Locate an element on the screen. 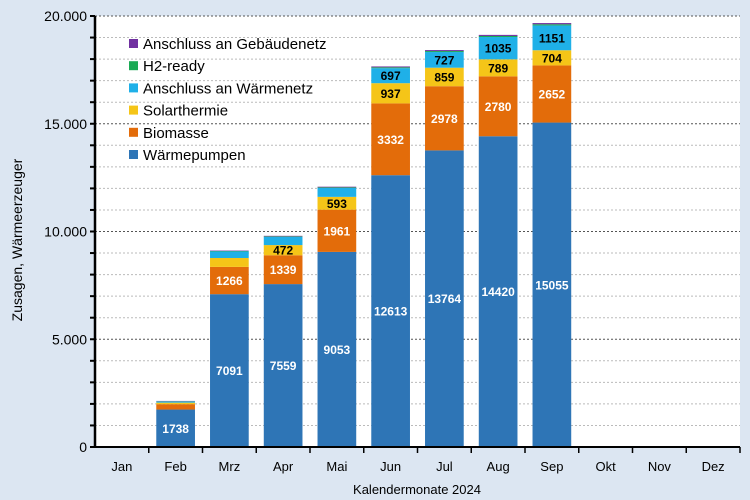 This screenshot has width=750, height=500. data-label: 1738 is located at coordinates (175, 429).